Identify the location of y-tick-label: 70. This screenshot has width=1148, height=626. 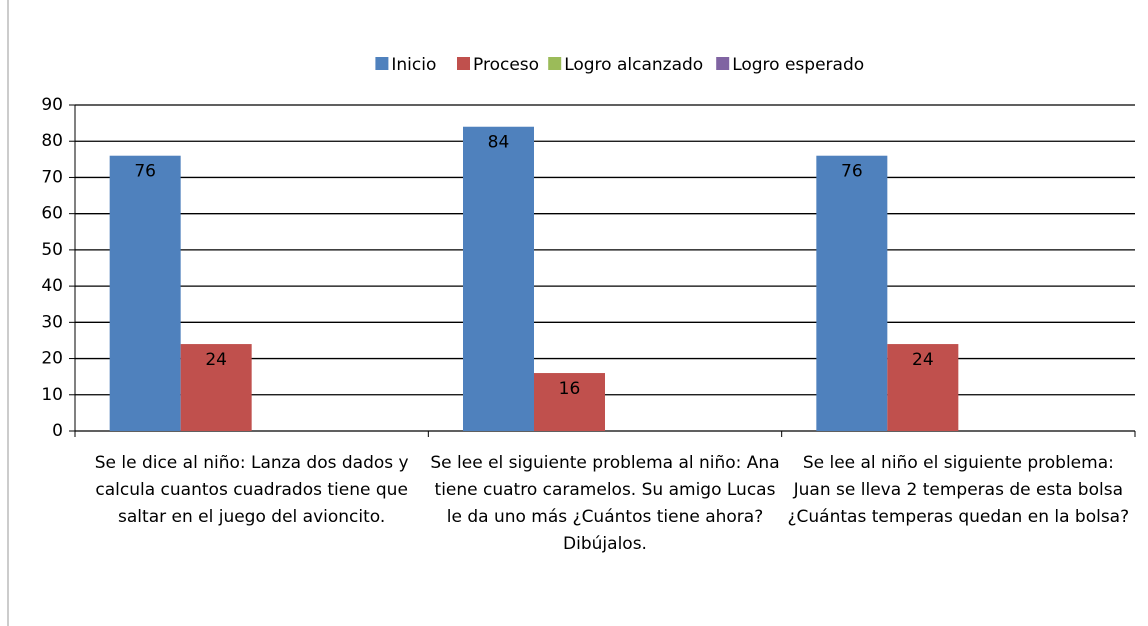
(52, 177).